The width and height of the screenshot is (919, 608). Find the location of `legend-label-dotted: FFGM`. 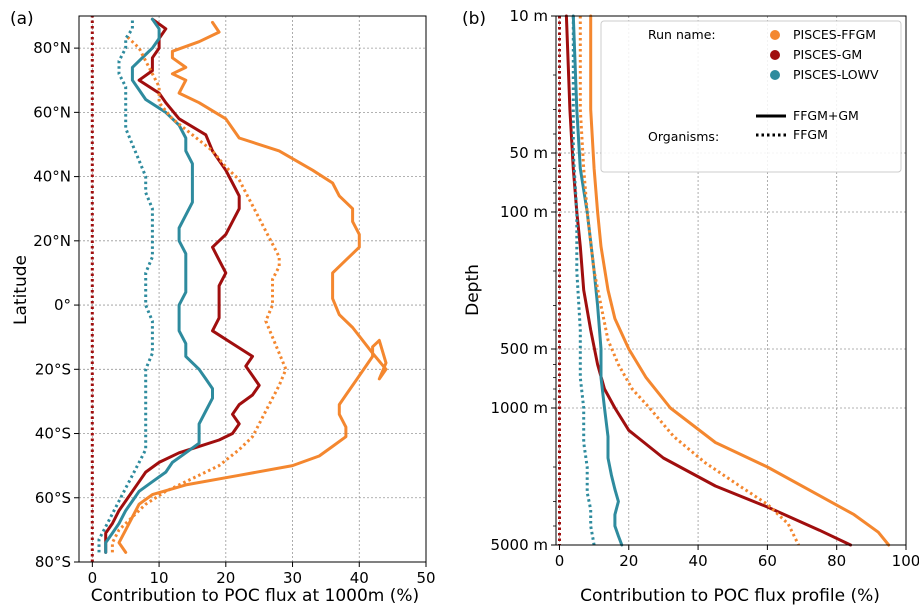

legend-label-dotted: FFGM is located at coordinates (810, 134).